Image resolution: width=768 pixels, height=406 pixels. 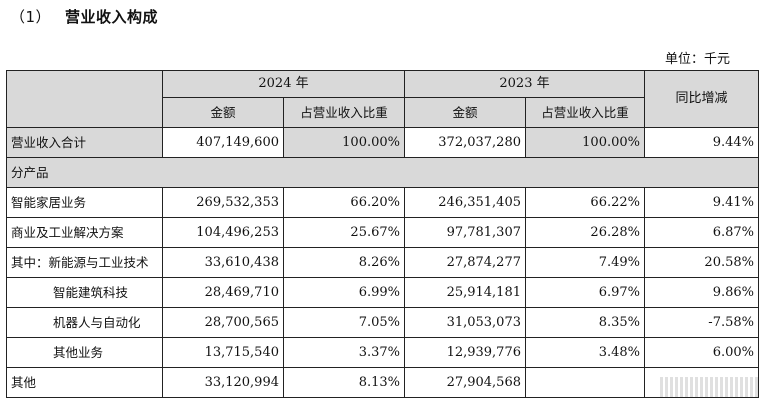 I want to click on share-2023: 8.35%, so click(x=585, y=322).